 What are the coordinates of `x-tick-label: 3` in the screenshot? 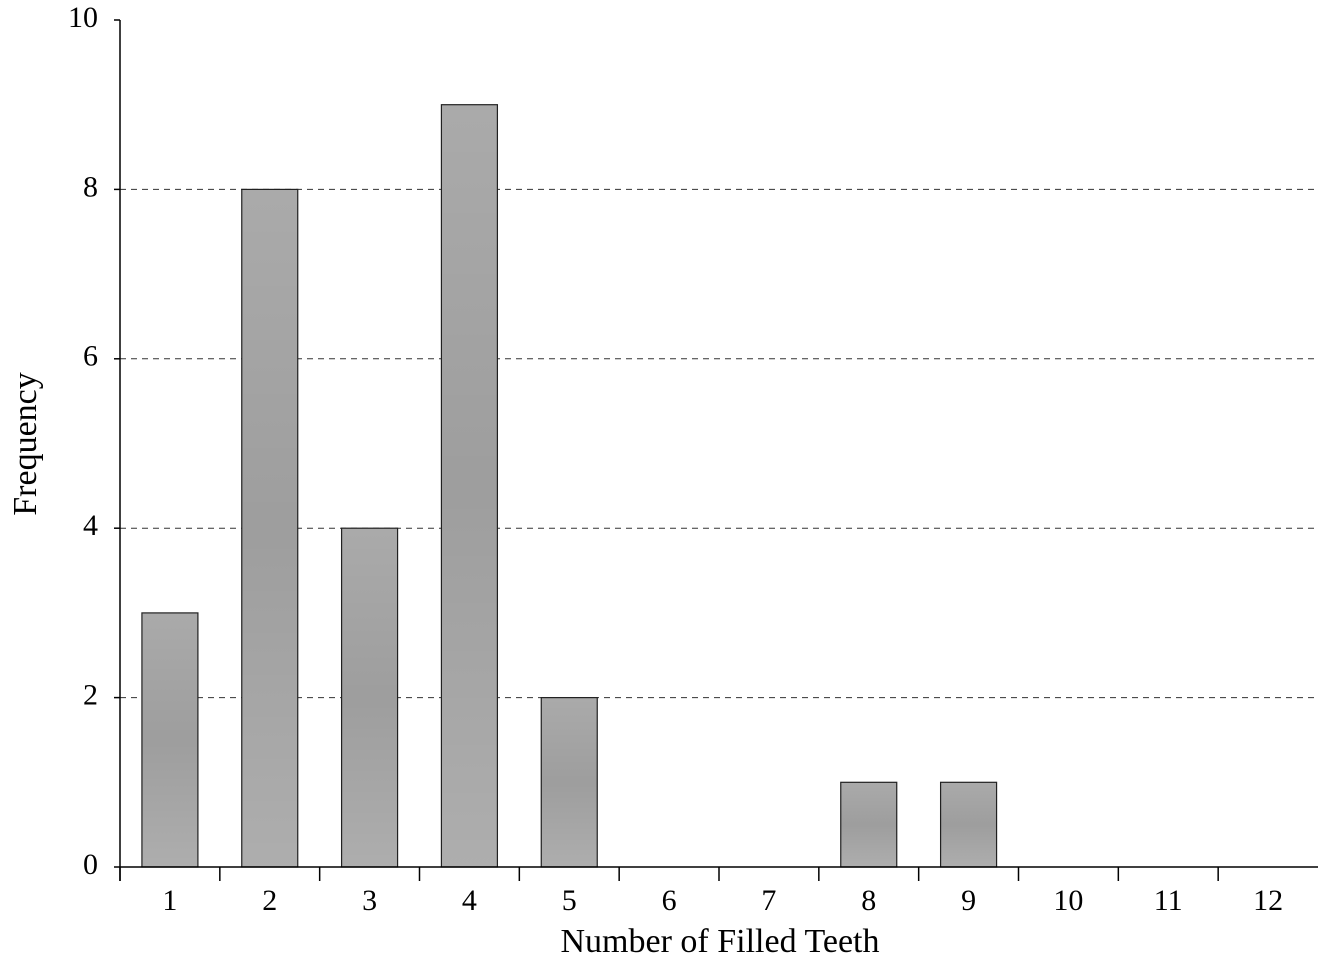 It's located at (369, 900).